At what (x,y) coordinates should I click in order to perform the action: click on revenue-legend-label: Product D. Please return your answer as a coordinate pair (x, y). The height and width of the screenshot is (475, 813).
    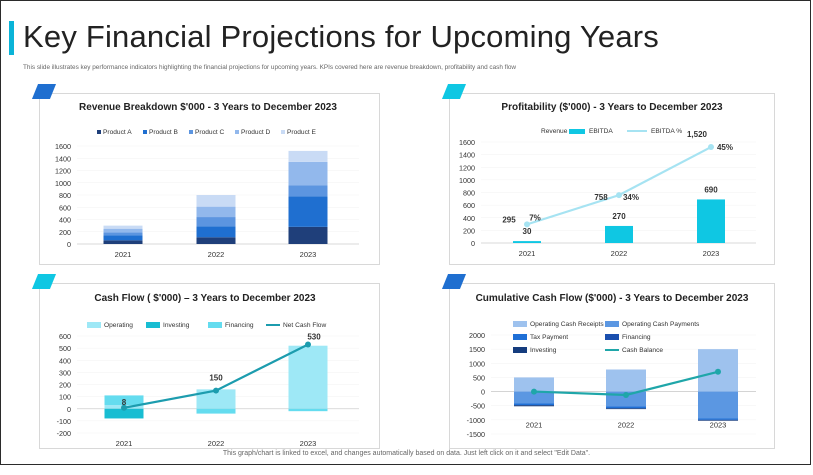
    Looking at the image, I should click on (256, 132).